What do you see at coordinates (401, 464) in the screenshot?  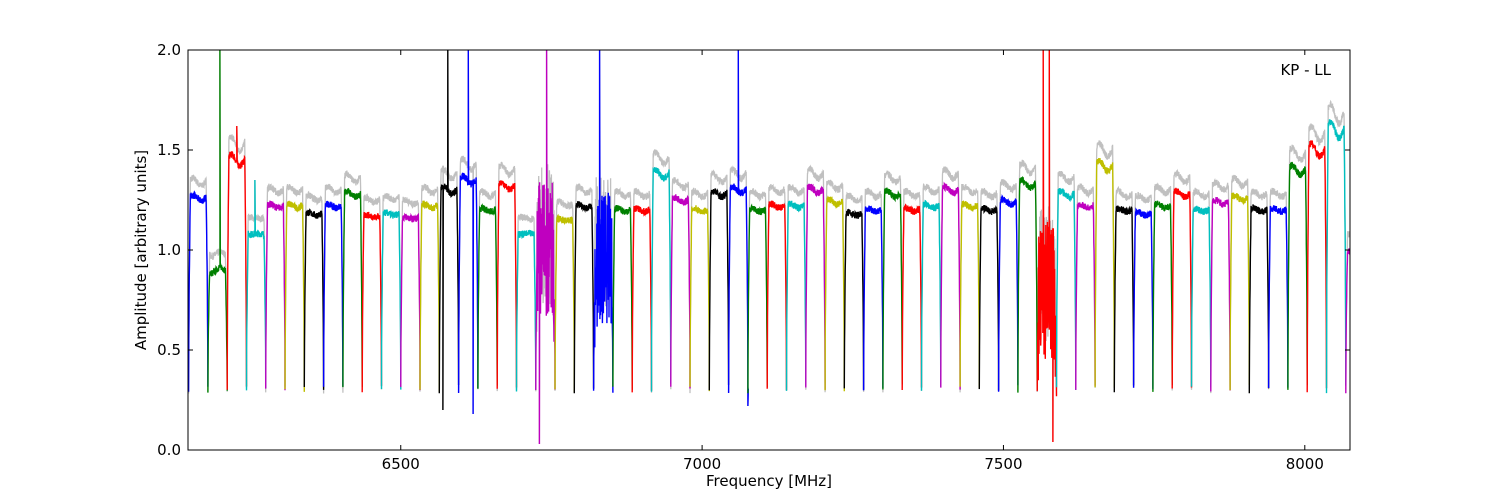 I see `x-tick-label: 6500` at bounding box center [401, 464].